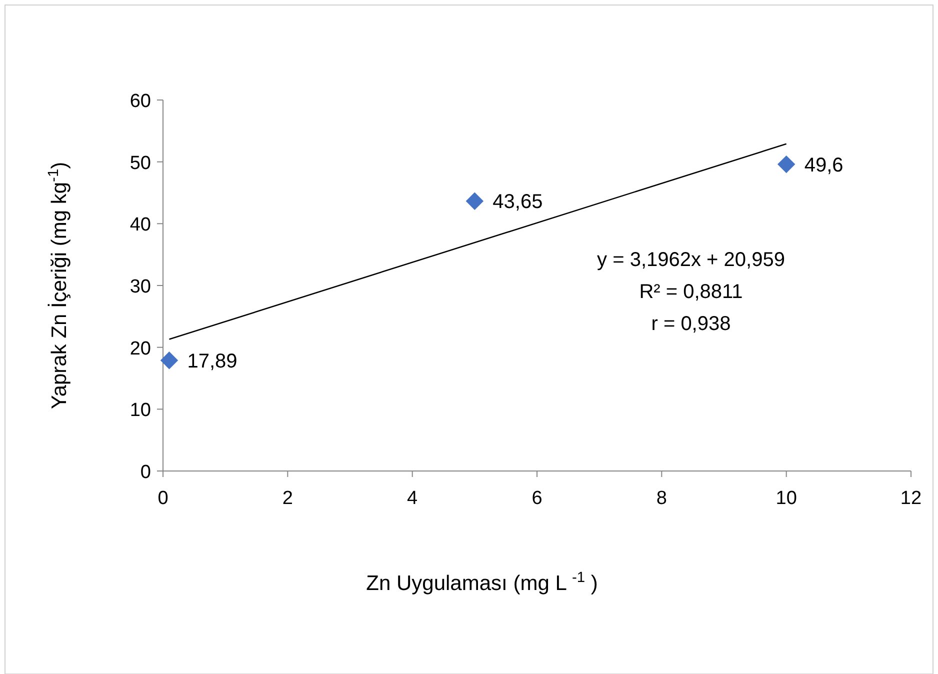 The image size is (938, 674). Describe the element at coordinates (911, 498) in the screenshot. I see `x-tick-label: 12` at that location.